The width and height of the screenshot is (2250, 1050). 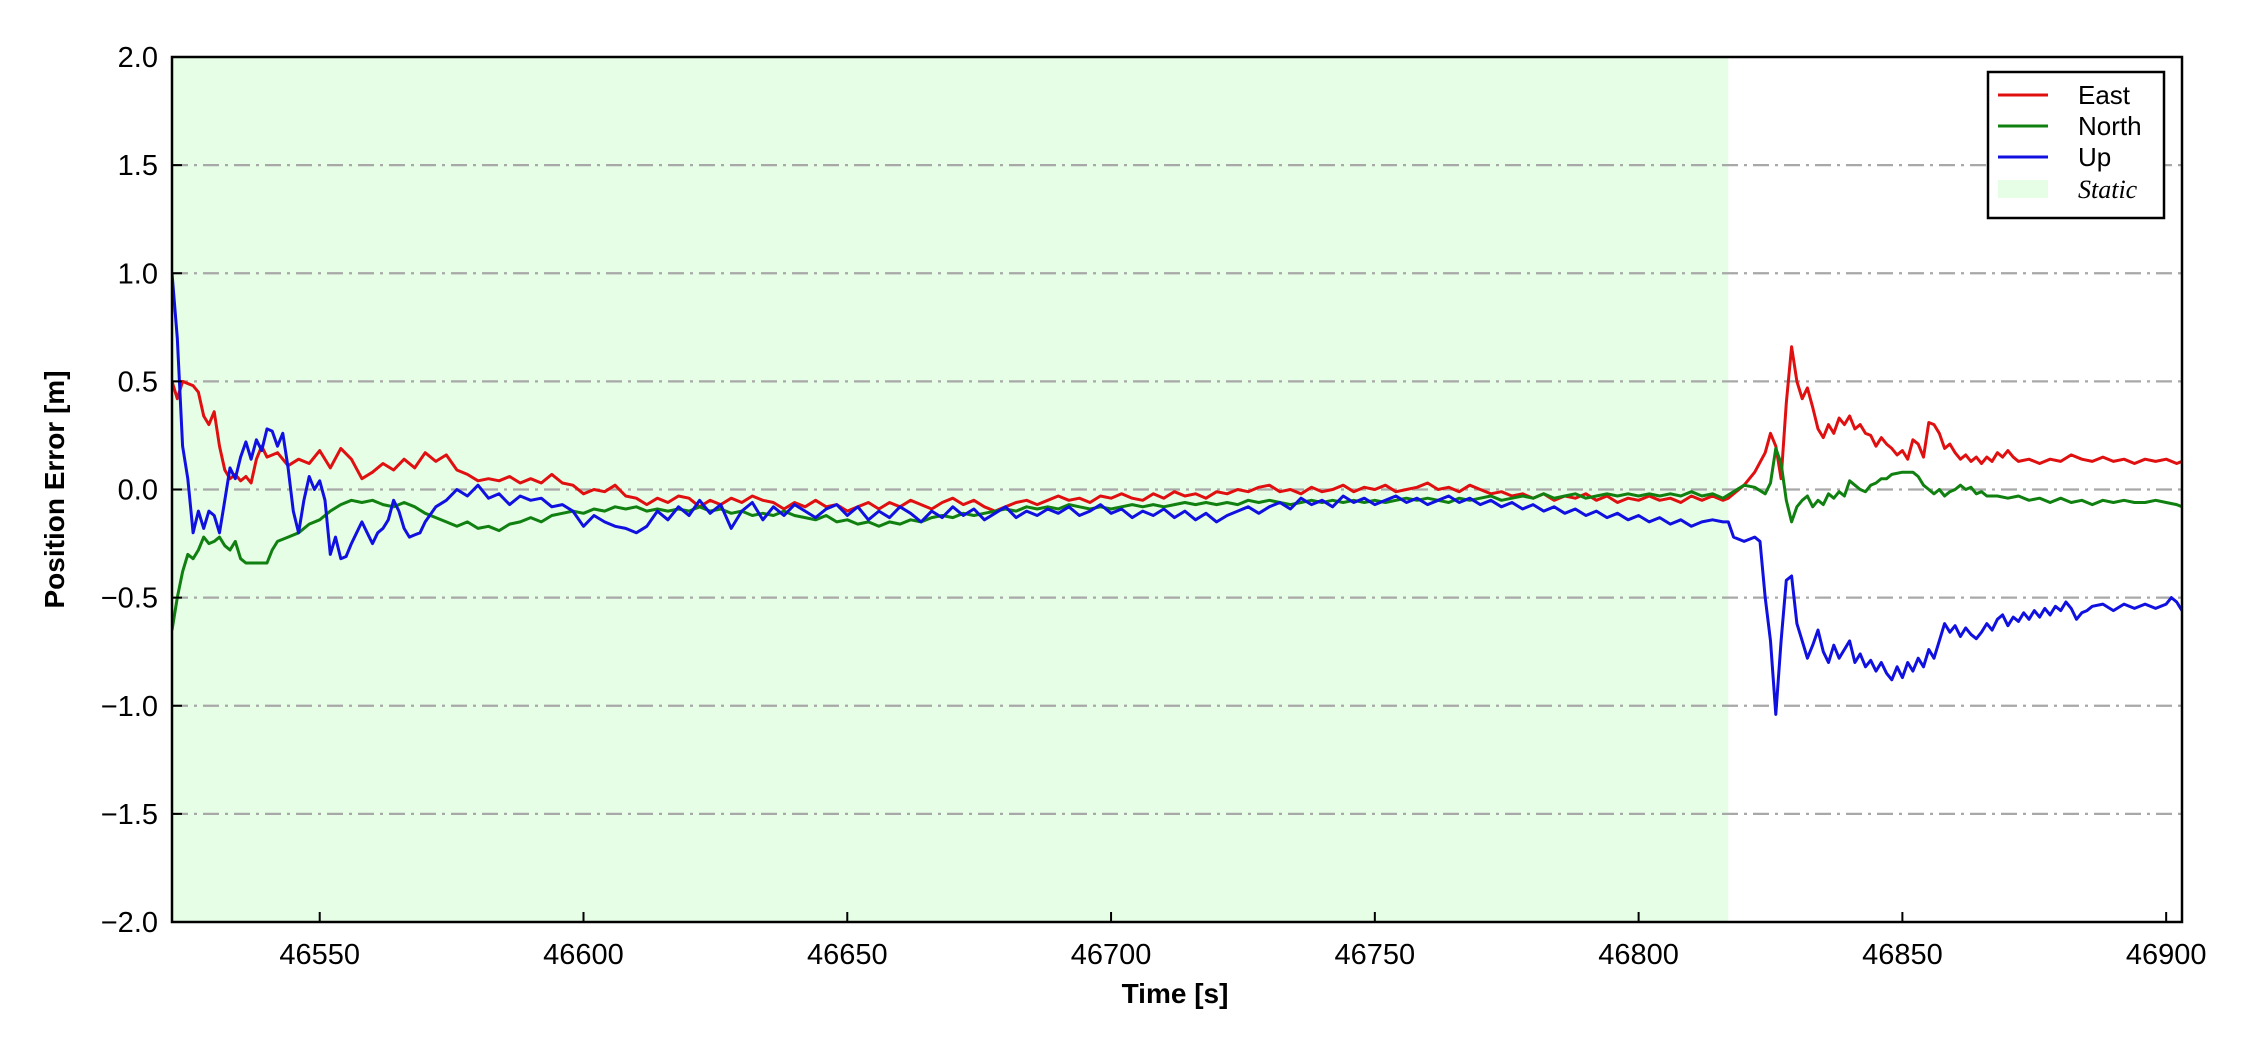 I want to click on x-tick-label: 46600, so click(x=583, y=955).